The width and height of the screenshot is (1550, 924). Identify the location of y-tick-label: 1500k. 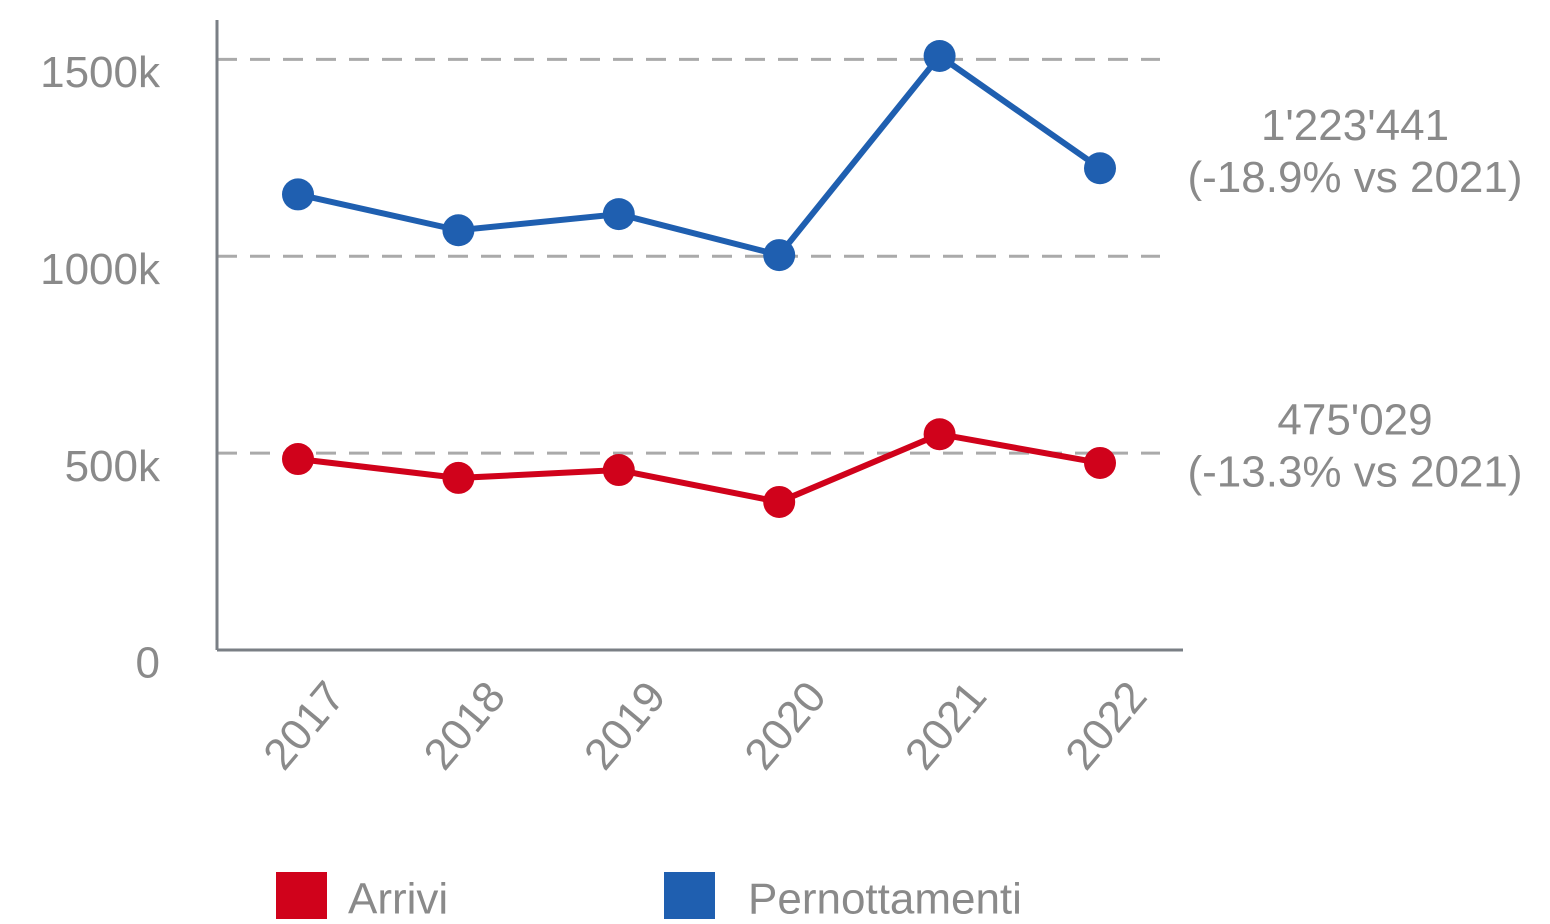
(100, 72).